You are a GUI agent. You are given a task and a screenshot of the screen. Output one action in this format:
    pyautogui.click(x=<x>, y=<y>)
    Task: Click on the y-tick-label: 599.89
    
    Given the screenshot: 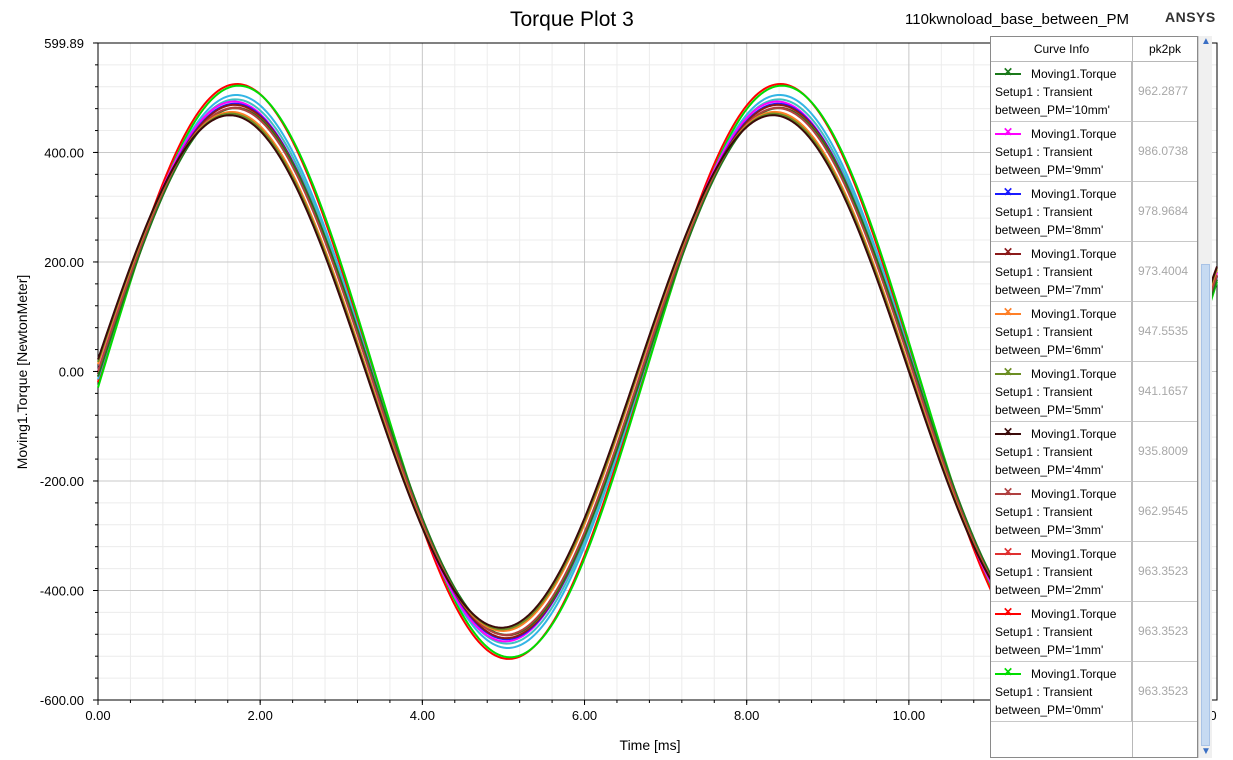 What is the action you would take?
    pyautogui.click(x=64, y=43)
    